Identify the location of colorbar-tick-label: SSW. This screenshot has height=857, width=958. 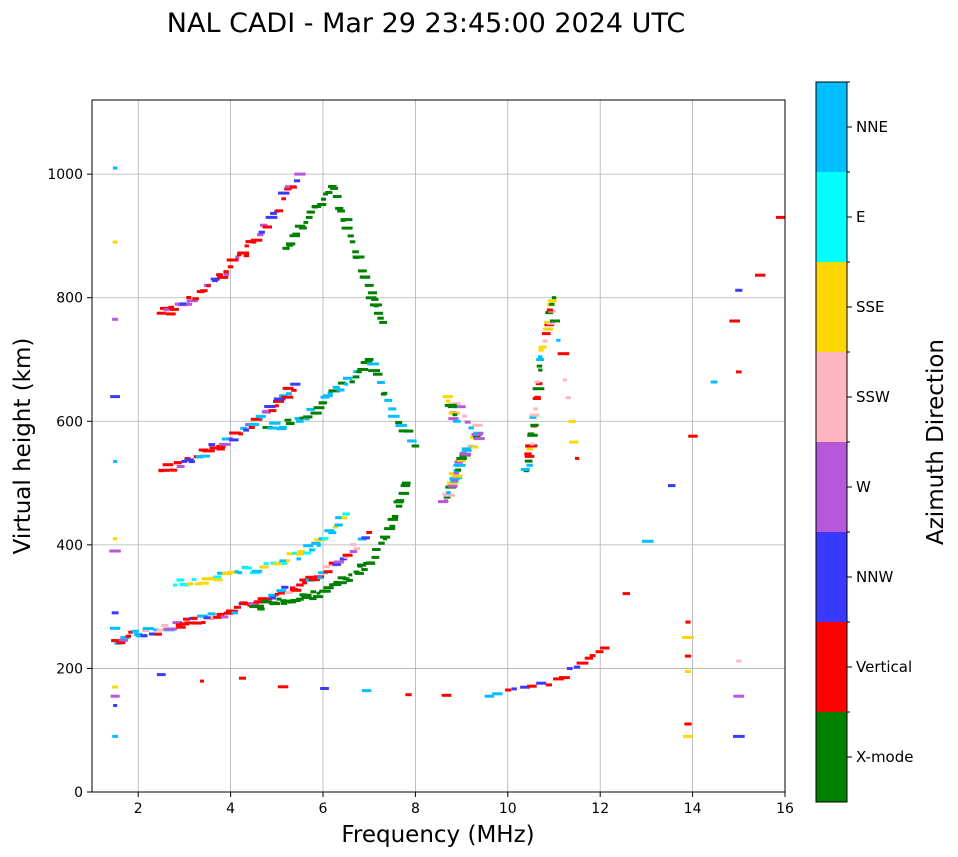
(873, 397).